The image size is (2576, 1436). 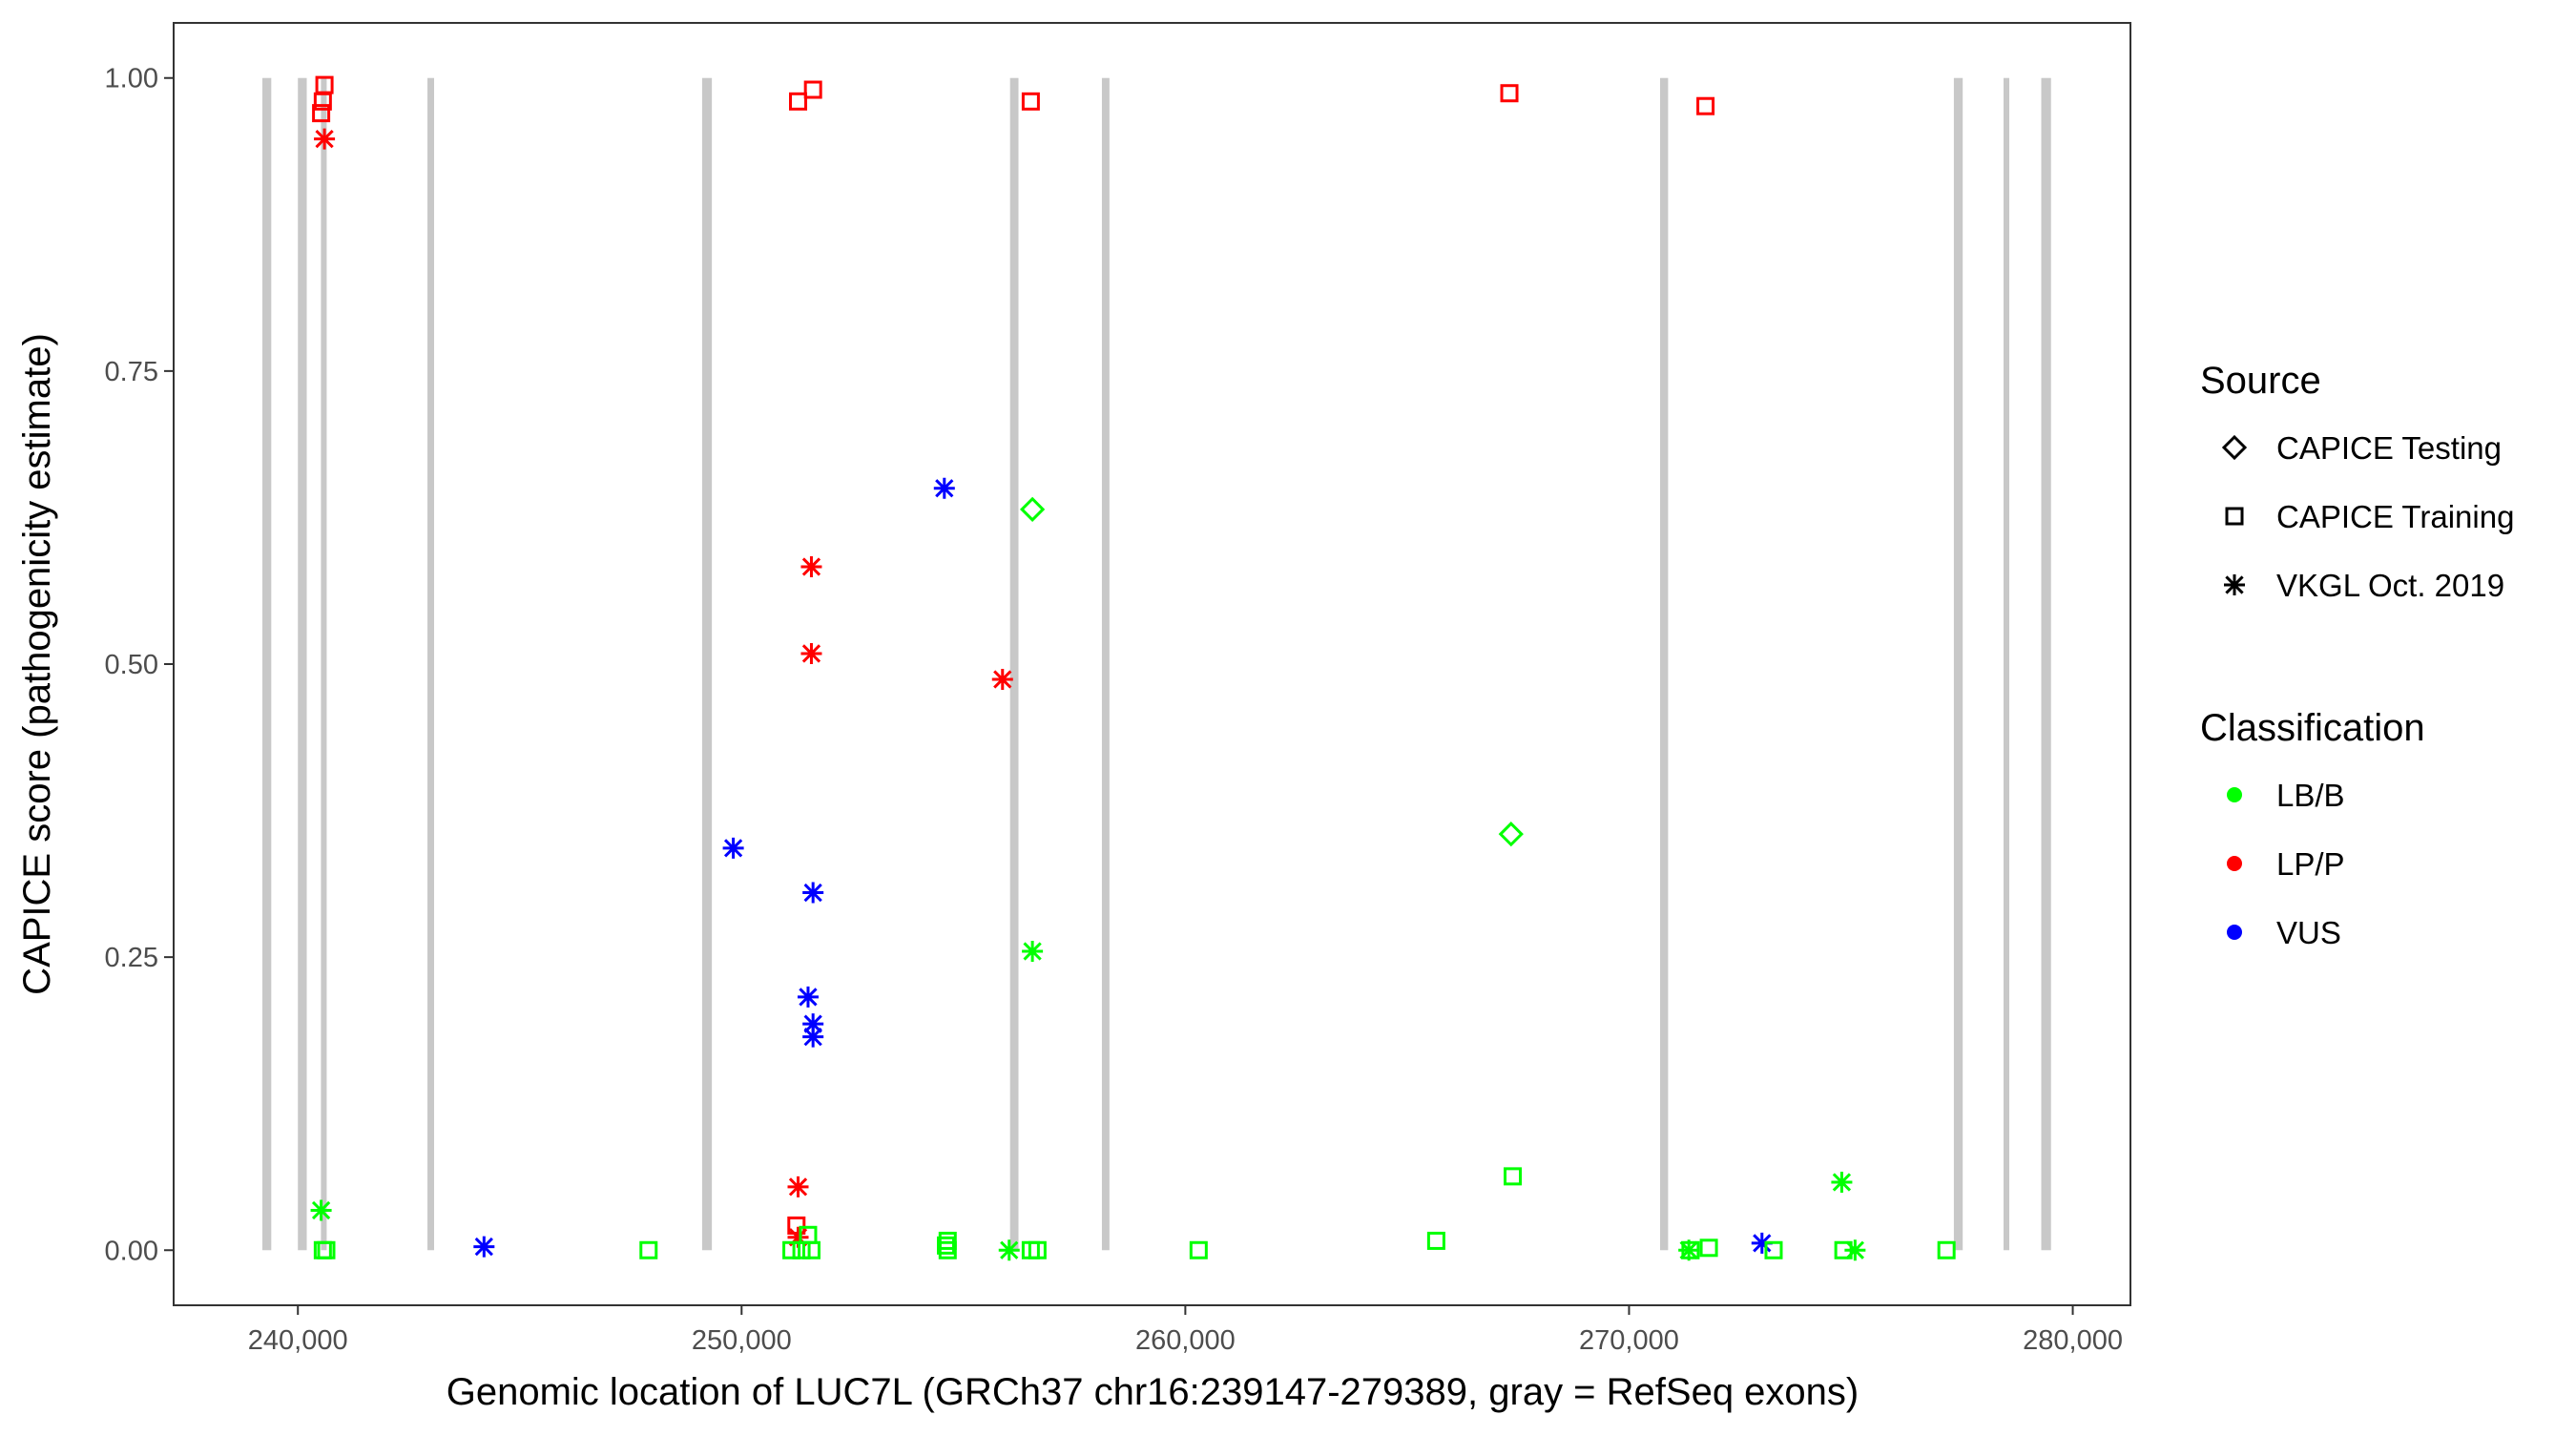 I want to click on y-tick-label: 0.75, so click(x=131, y=372).